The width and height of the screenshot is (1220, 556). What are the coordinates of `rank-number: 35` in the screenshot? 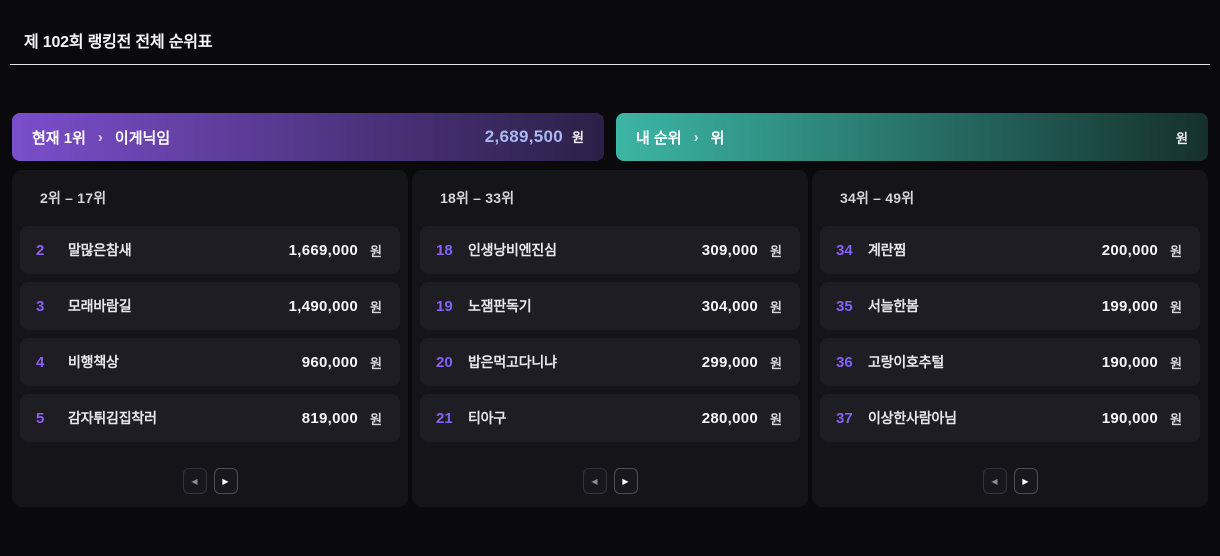 It's located at (847, 306).